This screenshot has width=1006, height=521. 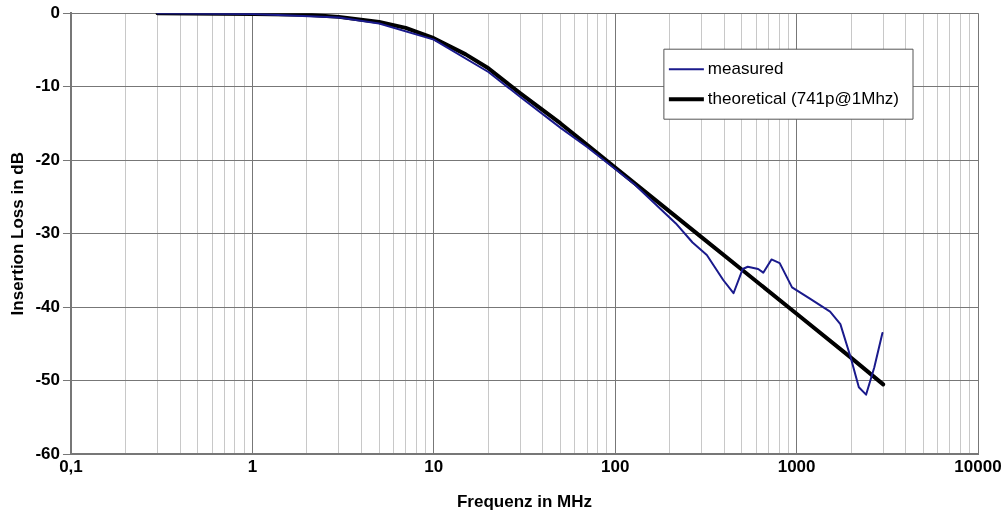 What do you see at coordinates (745, 68) in the screenshot?
I see `legend-label: measured` at bounding box center [745, 68].